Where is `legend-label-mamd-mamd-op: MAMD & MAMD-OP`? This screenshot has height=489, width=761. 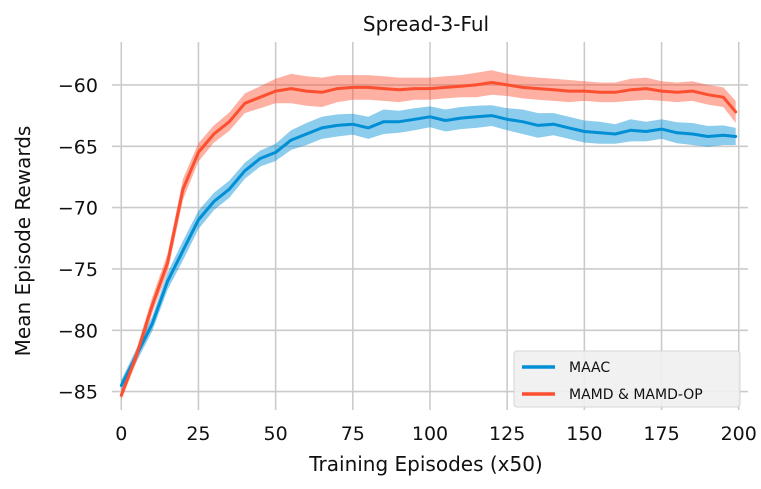
legend-label-mamd-mamd-op: MAMD & MAMD-OP is located at coordinates (636, 395).